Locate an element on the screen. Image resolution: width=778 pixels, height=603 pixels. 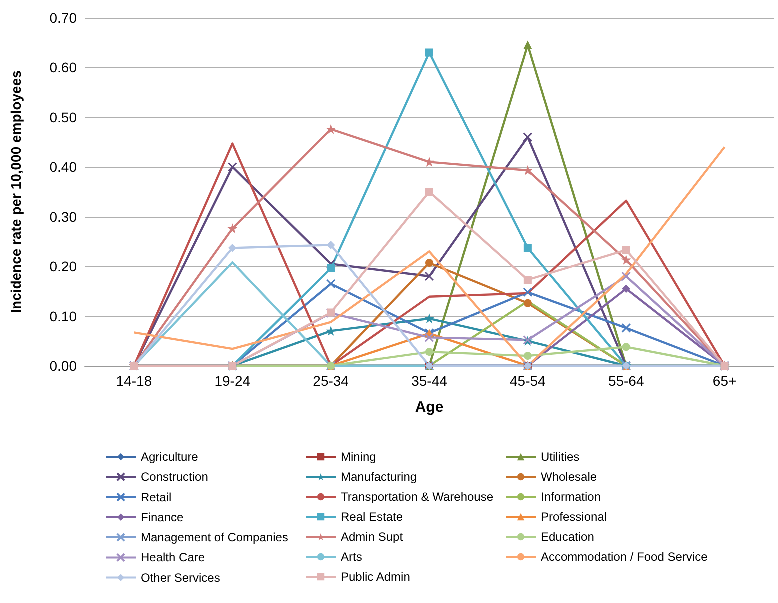
x-tick-label: 14-18 is located at coordinates (134, 381).